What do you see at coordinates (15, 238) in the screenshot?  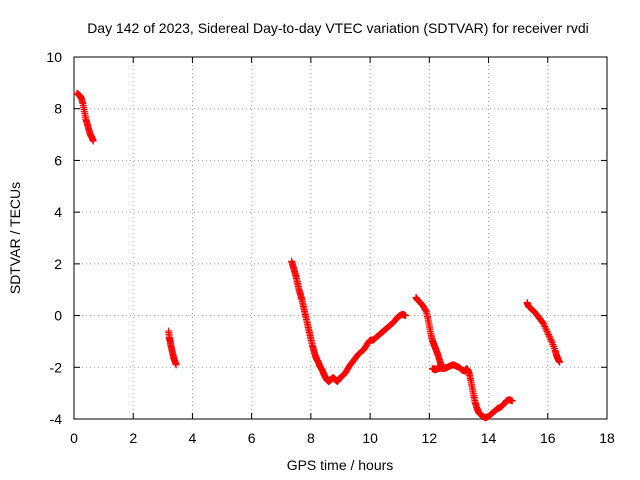 I see `y-axis-label: SDTVAR / TECUs` at bounding box center [15, 238].